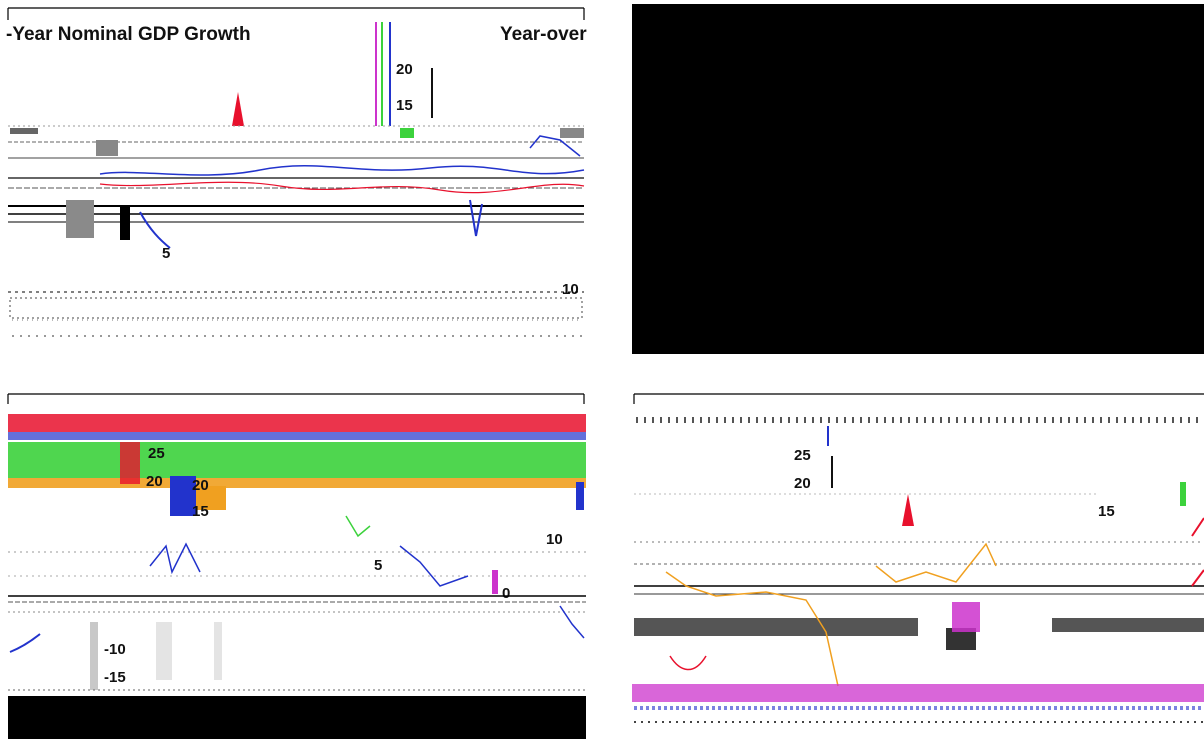 This screenshot has height=739, width=1204. I want to click on chart-title-left: -Year Nominal GDP Growth, so click(128, 34).